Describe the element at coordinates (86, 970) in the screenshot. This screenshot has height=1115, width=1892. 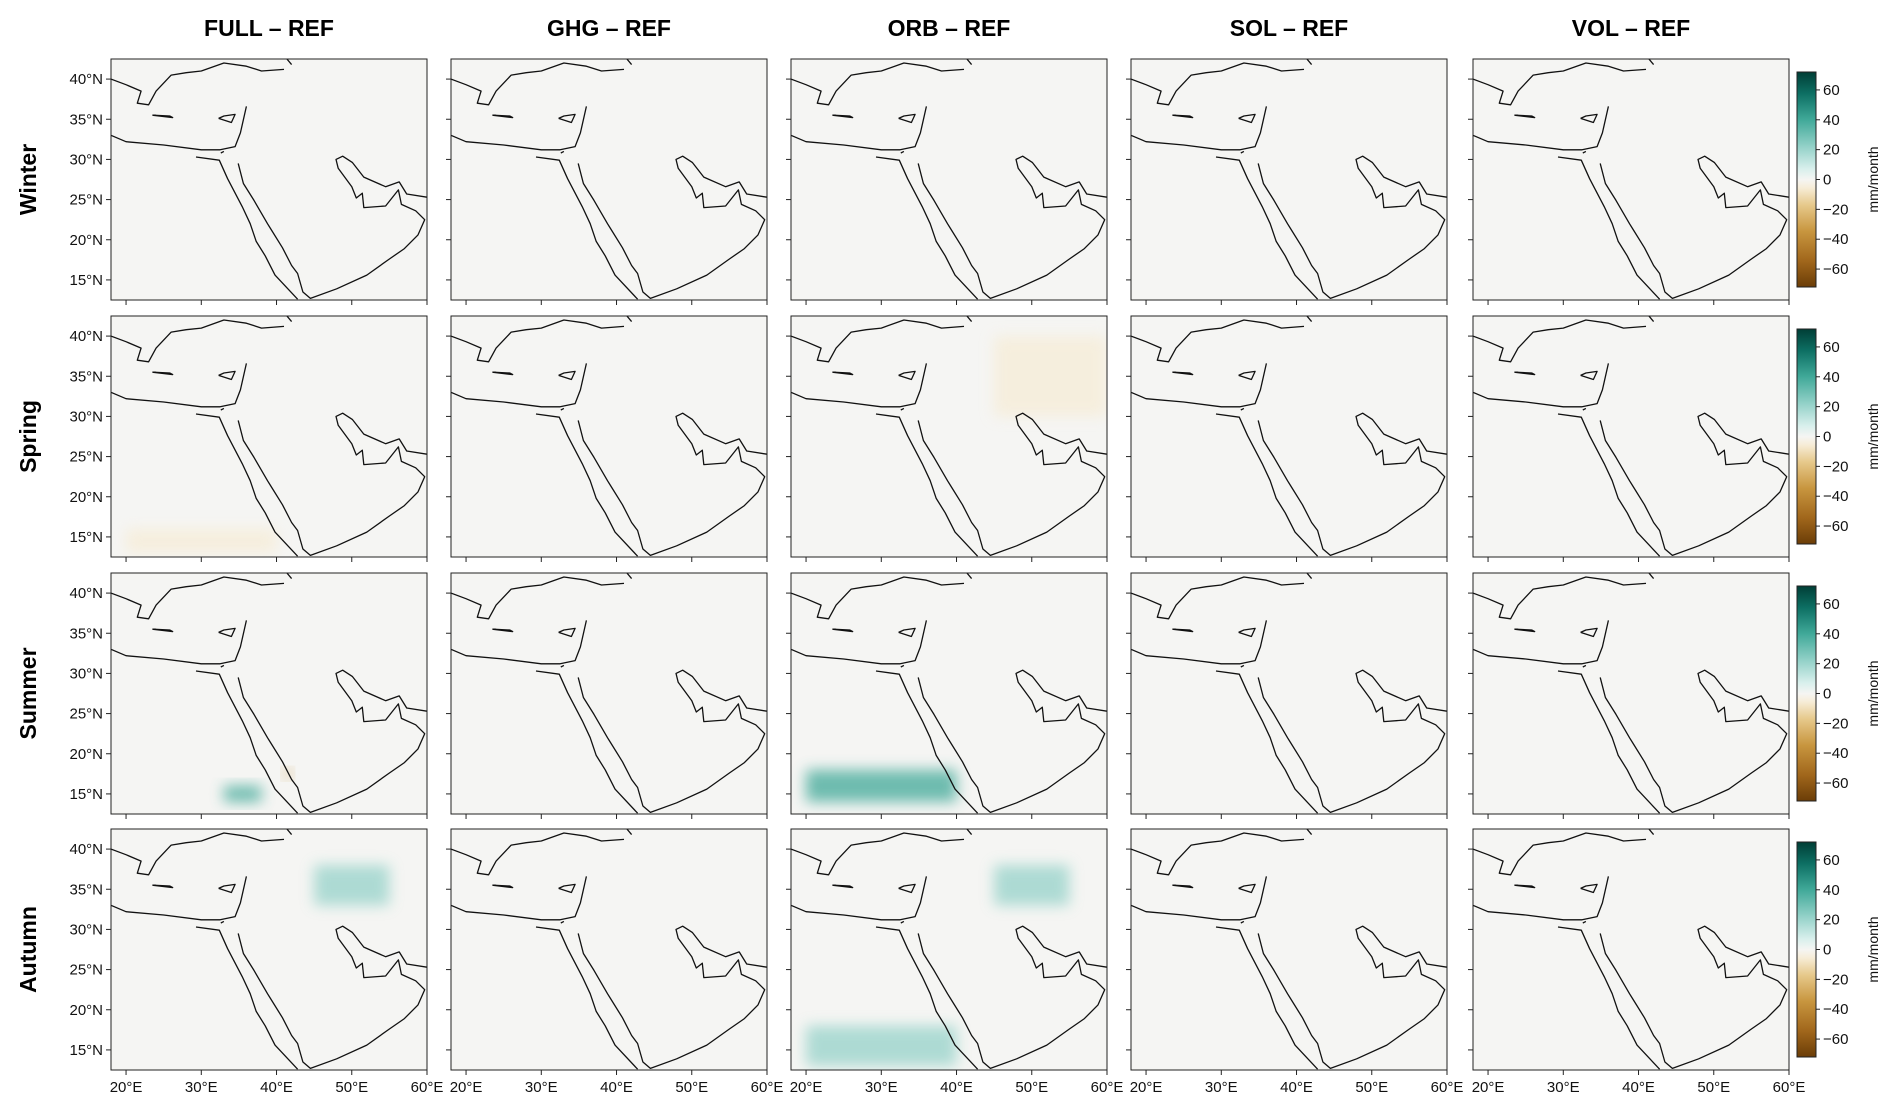
I see `y-tick-label: 25°N` at that location.